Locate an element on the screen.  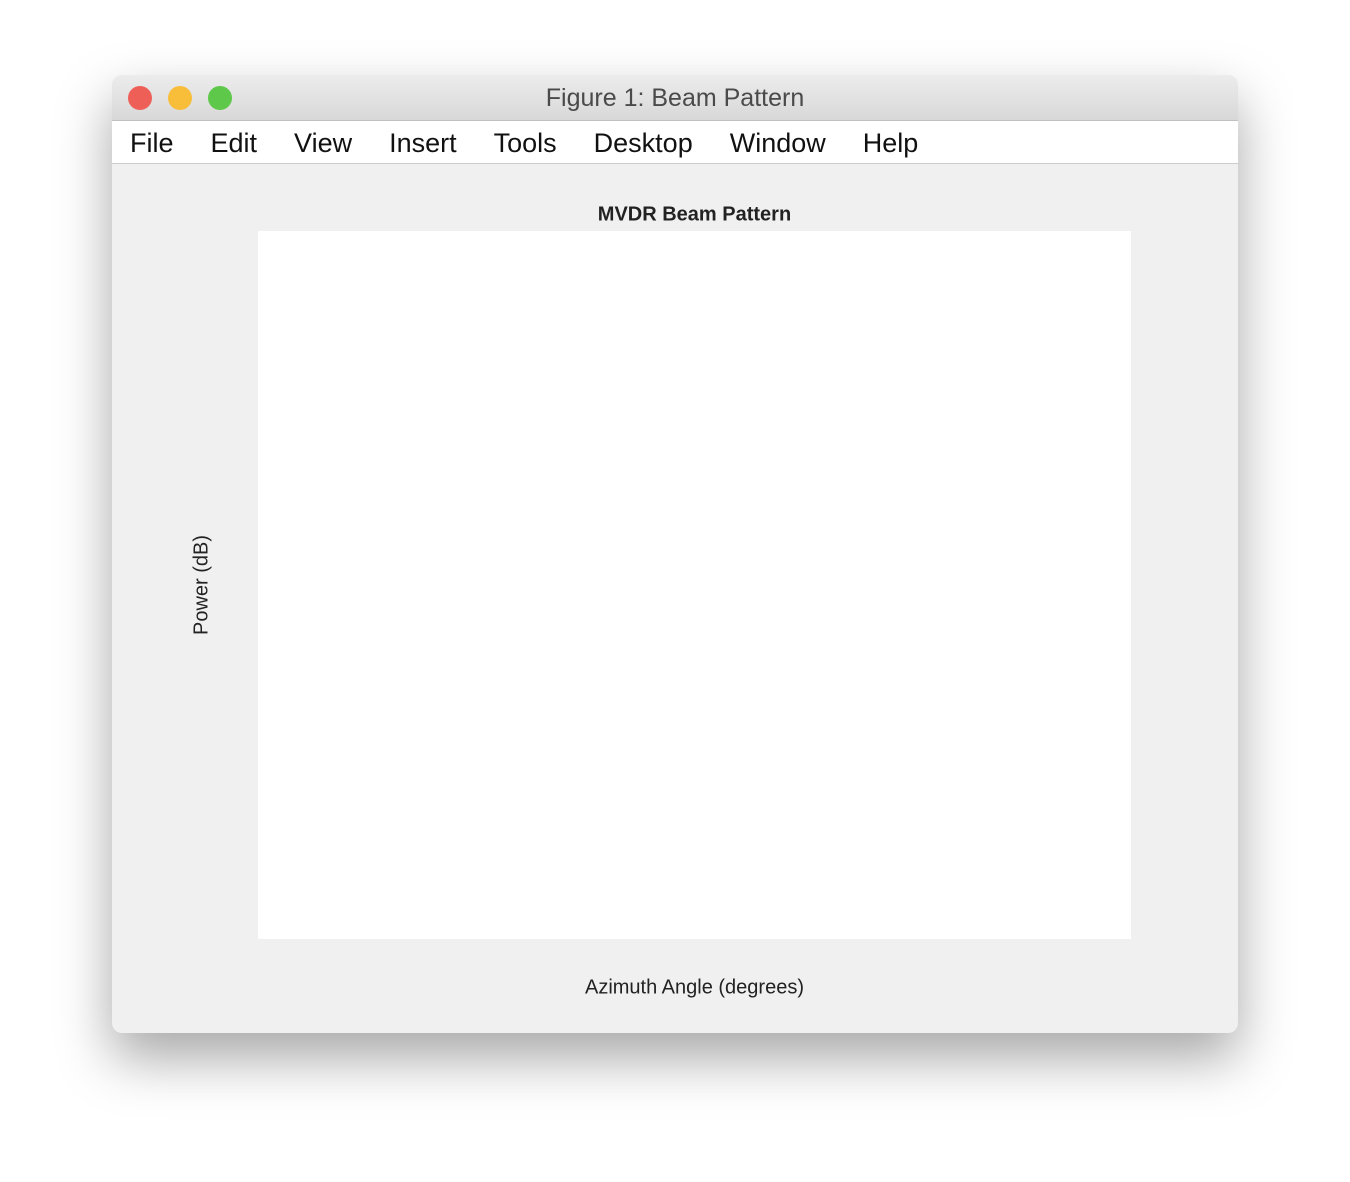
menu-item: Desktop is located at coordinates (643, 143).